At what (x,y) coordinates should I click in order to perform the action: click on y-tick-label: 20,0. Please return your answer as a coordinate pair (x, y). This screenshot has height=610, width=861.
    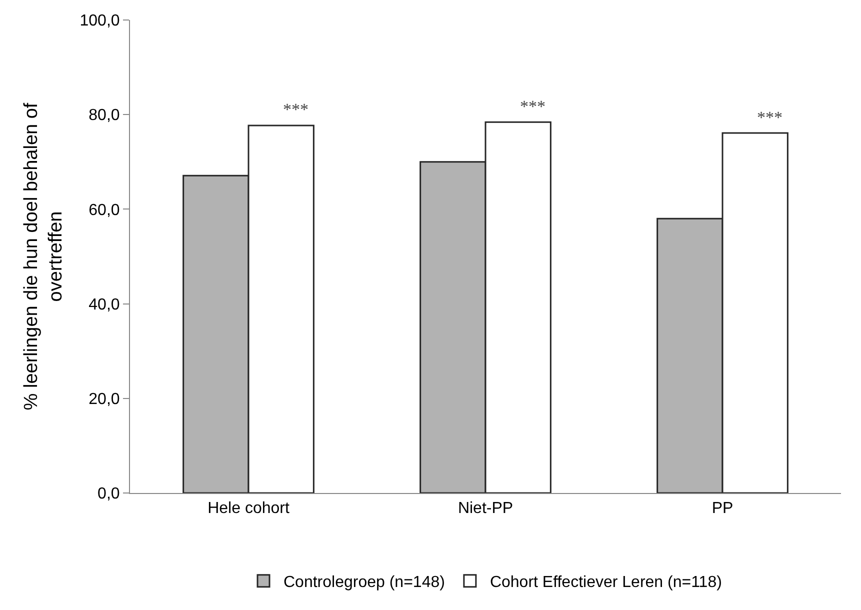
    Looking at the image, I should click on (104, 399).